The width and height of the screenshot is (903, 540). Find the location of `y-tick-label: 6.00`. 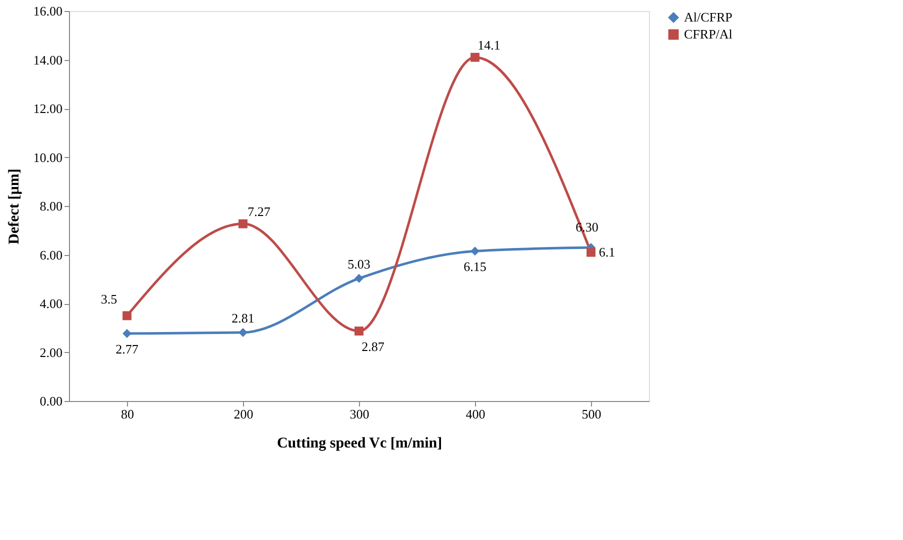

y-tick-label: 6.00 is located at coordinates (51, 254).